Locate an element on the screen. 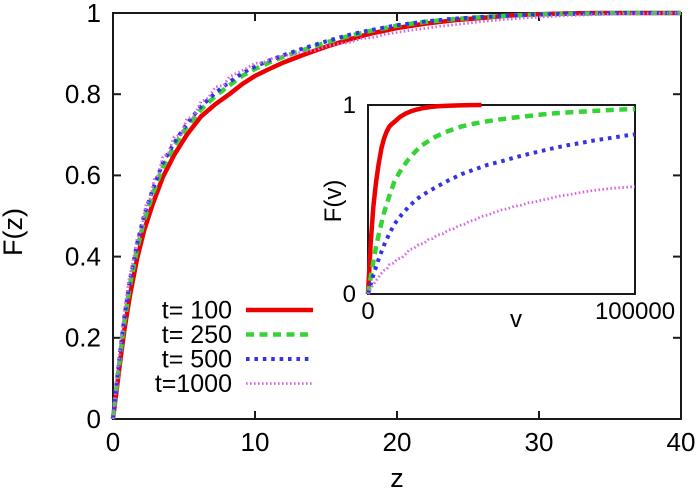 The image size is (700, 495). y-tick-label: 0.8 is located at coordinates (83, 94).